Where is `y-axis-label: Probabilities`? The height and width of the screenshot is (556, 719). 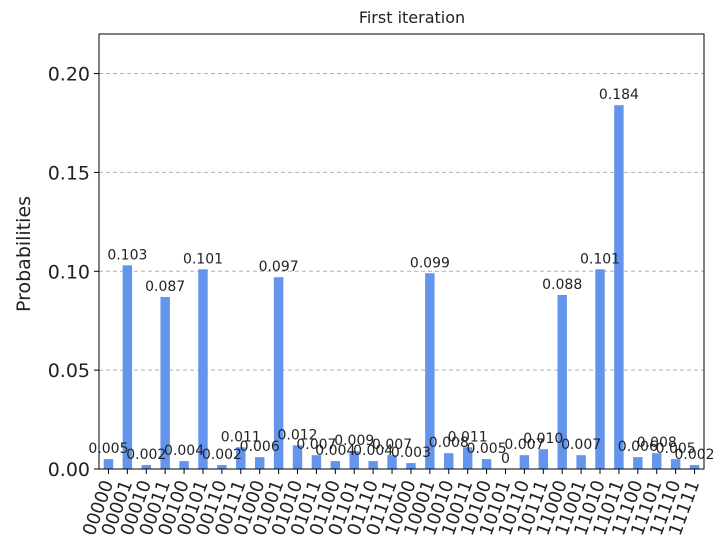 y-axis-label: Probabilities is located at coordinates (24, 254).